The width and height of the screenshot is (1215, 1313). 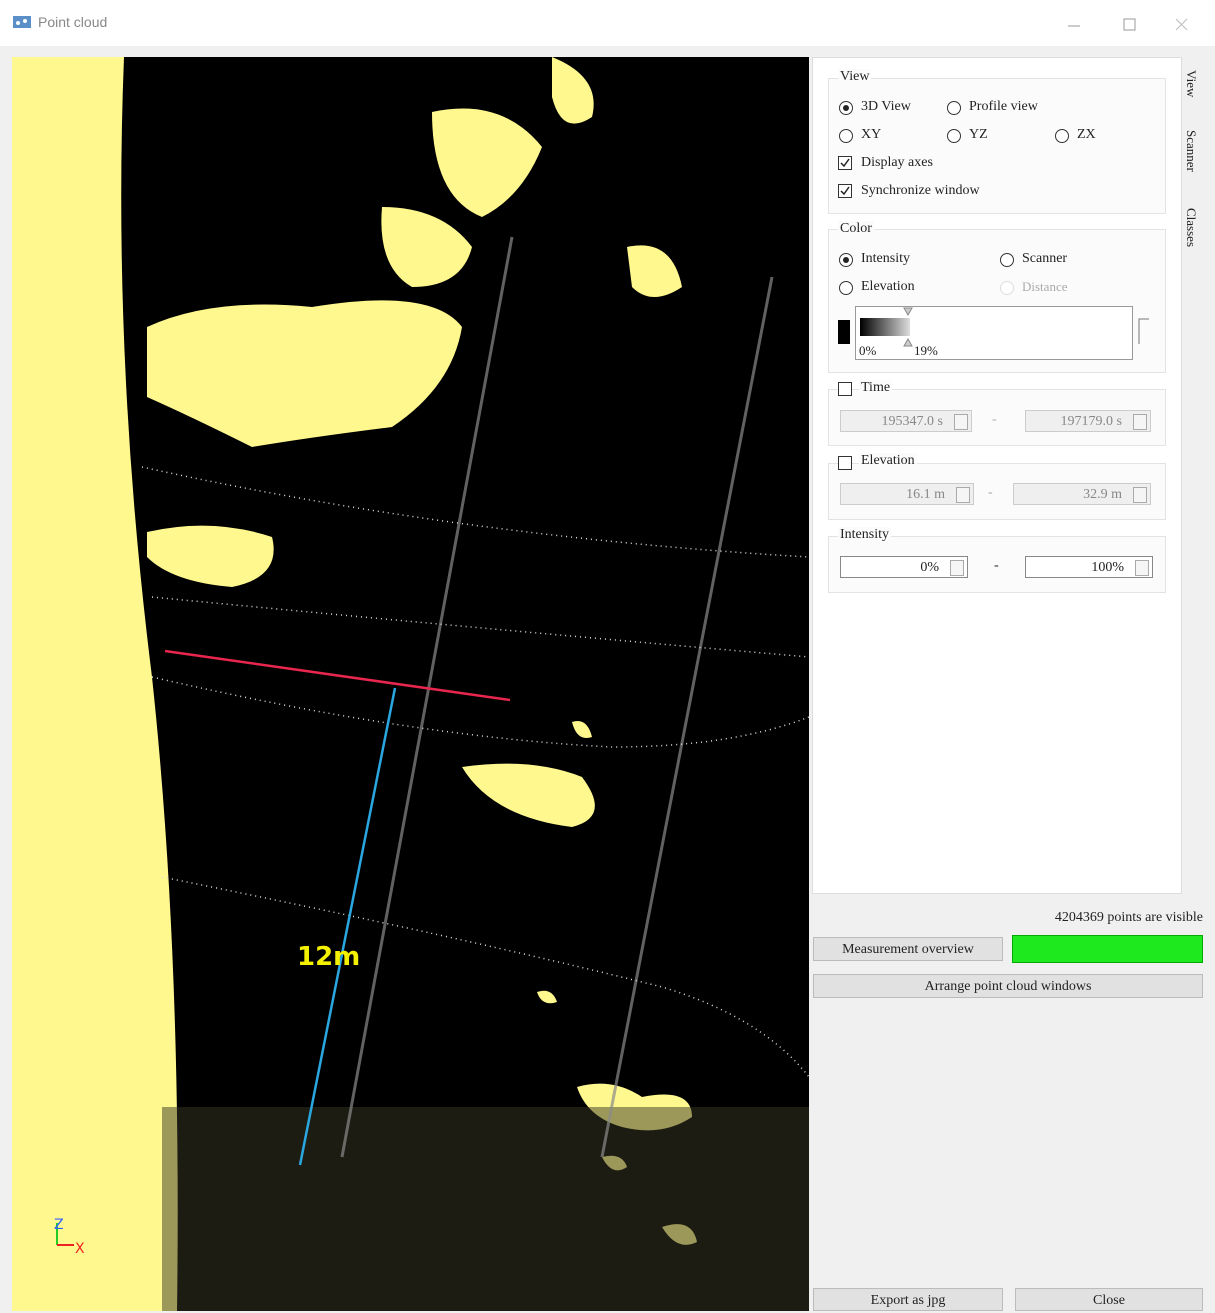 I want to click on title-bar: Point cloud, so click(x=607, y=23).